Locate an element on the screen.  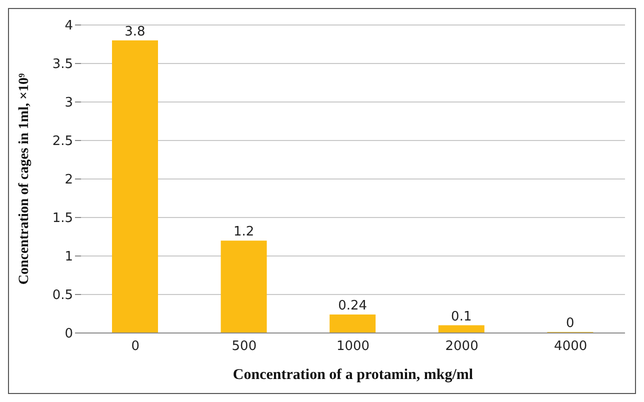
x-tick-label: 0 is located at coordinates (135, 346).